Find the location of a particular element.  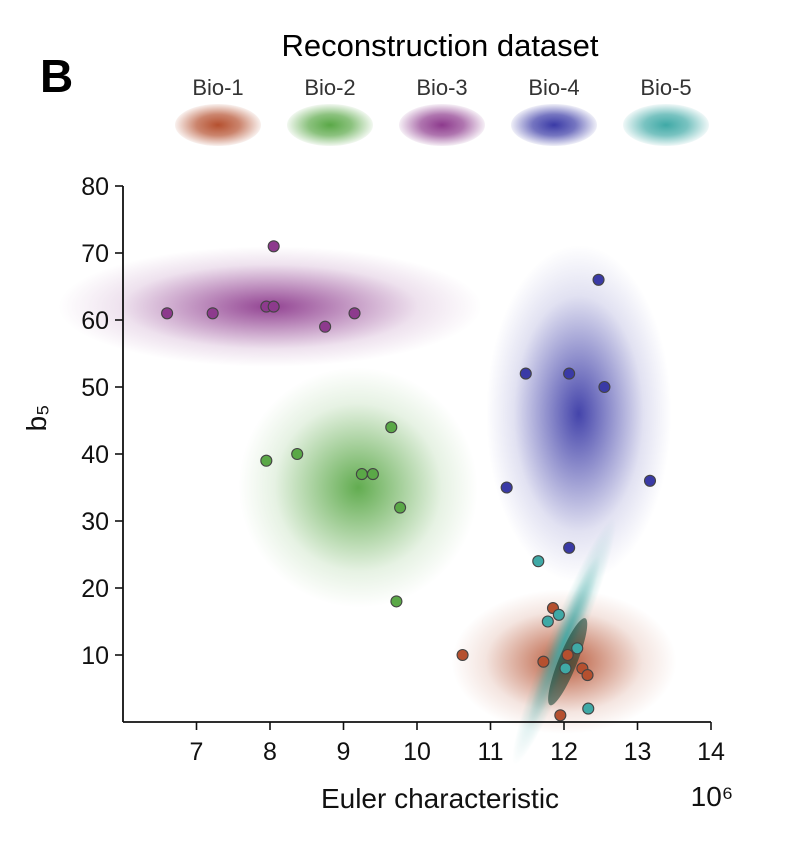

legend-label-bio-2: Bio-2 is located at coordinates (329, 87).